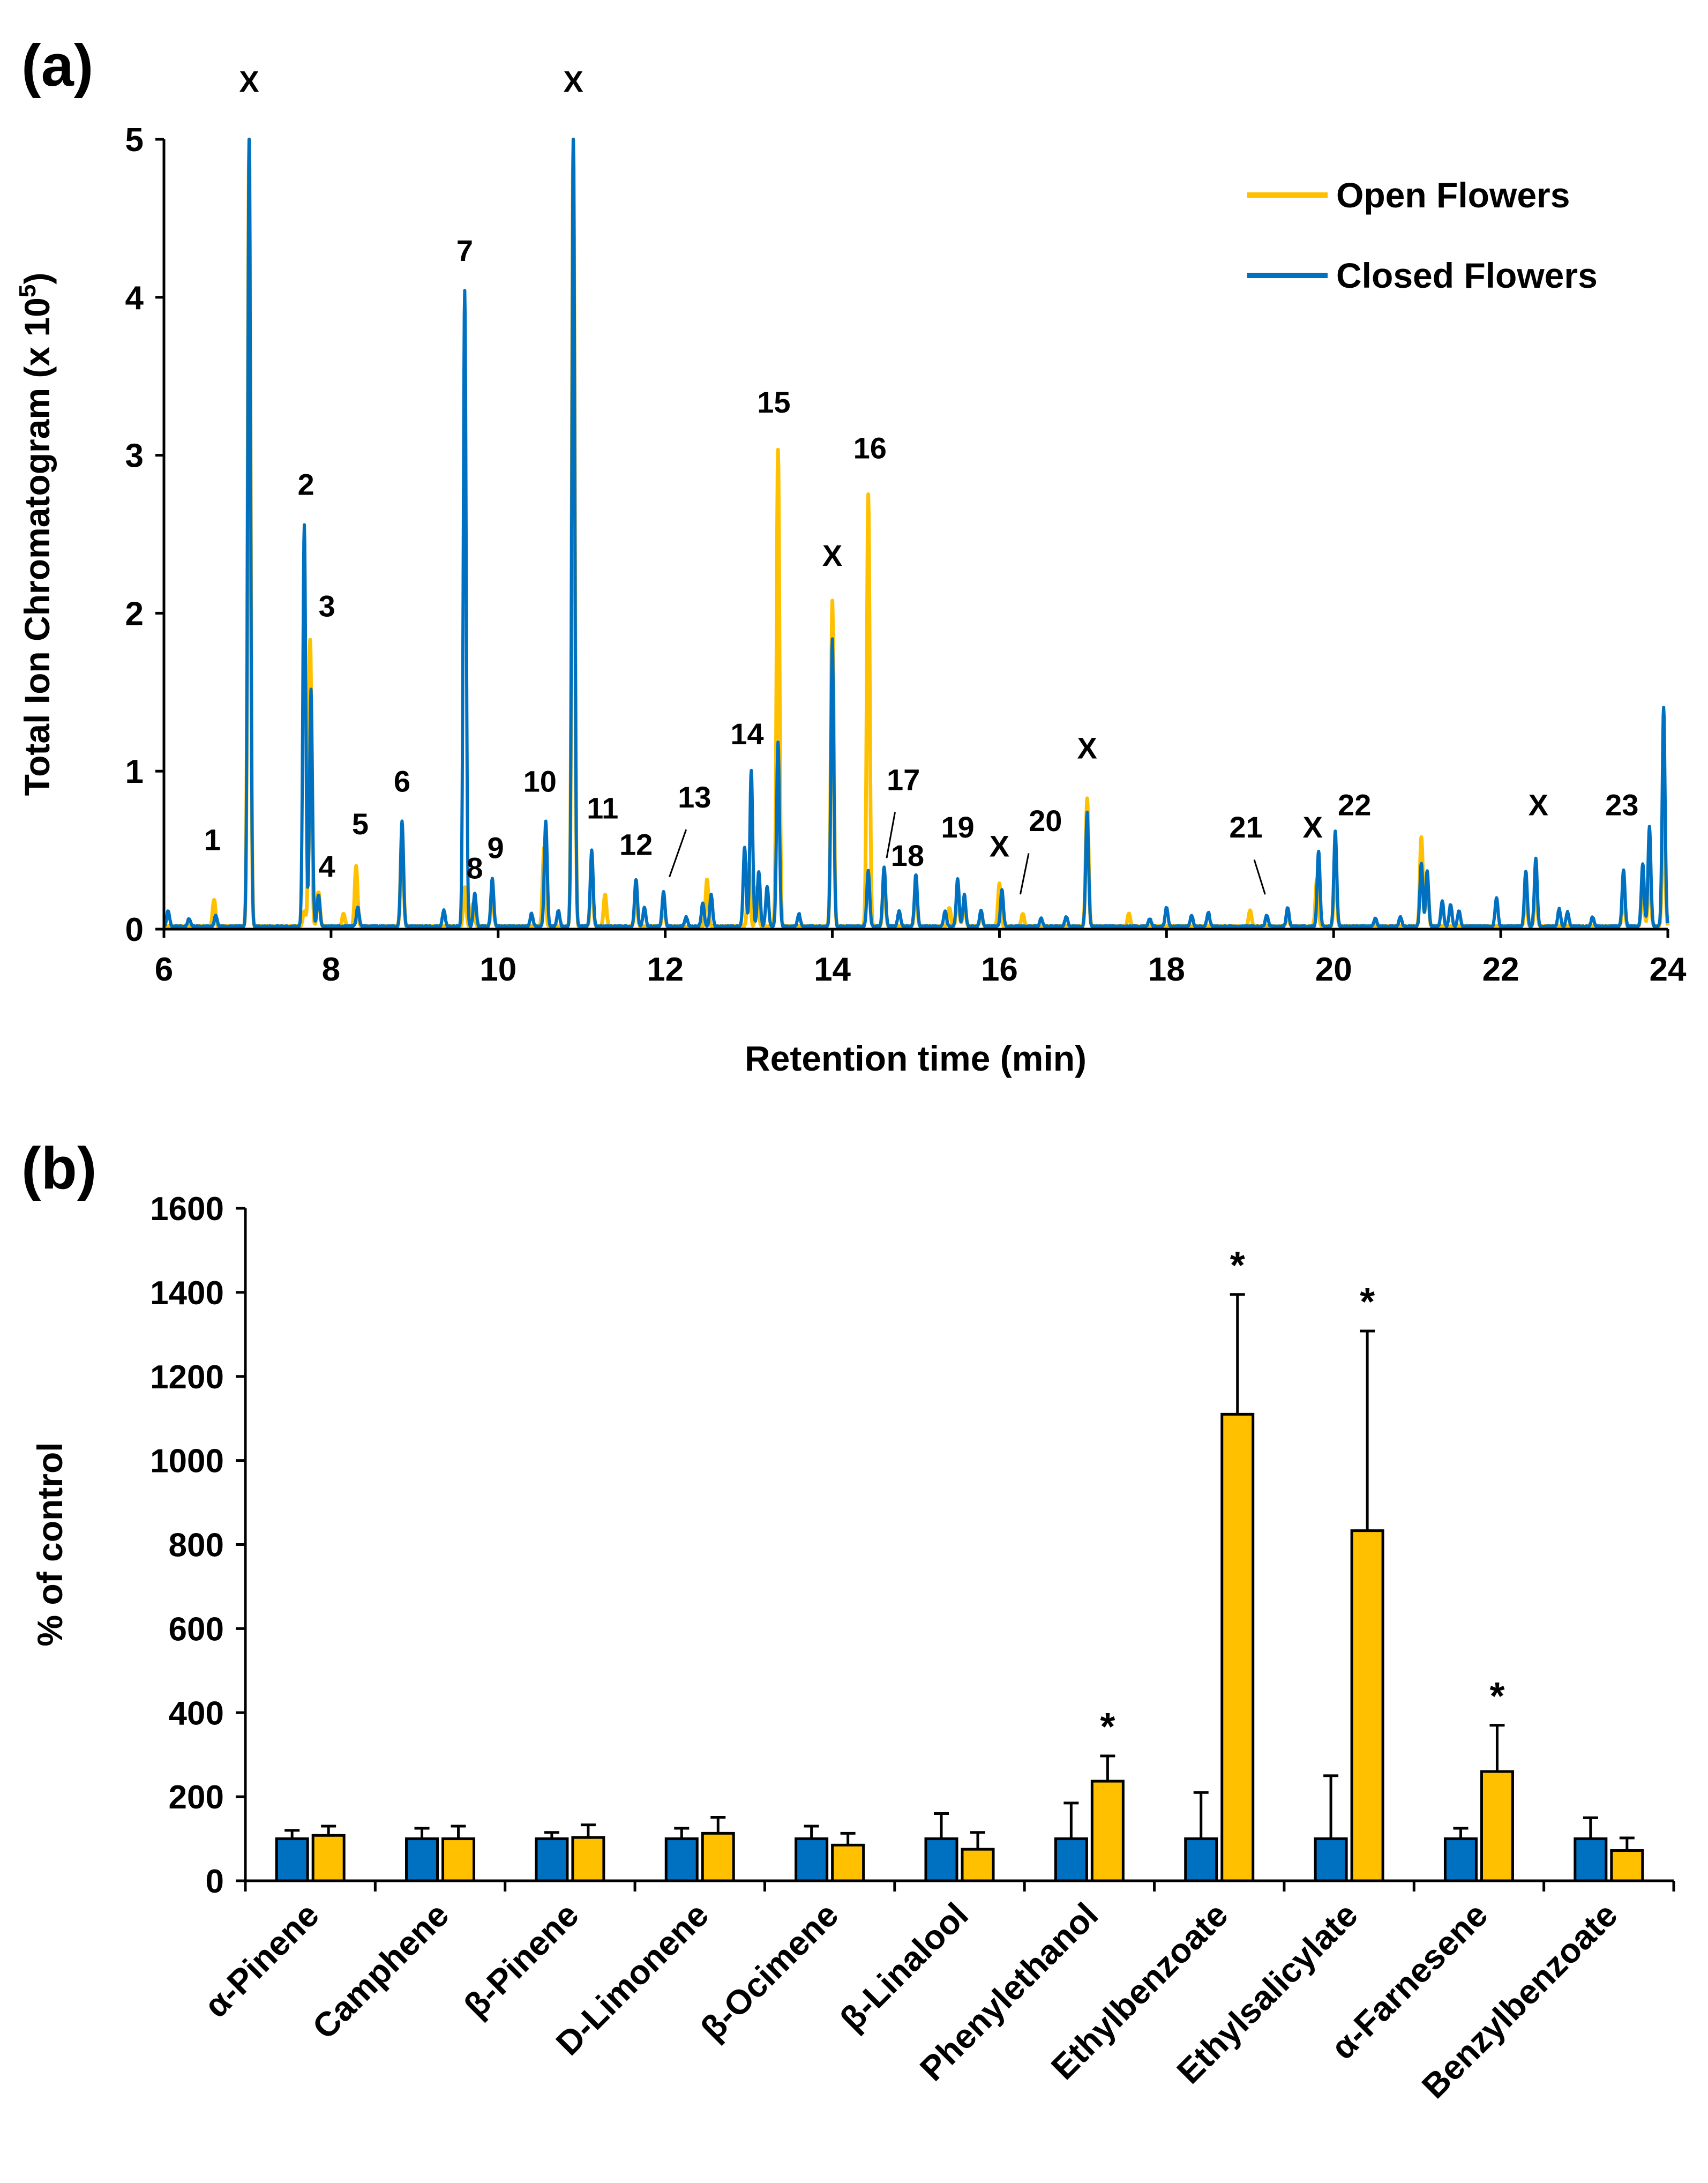  I want to click on panel-a-label: (a), so click(57, 66).